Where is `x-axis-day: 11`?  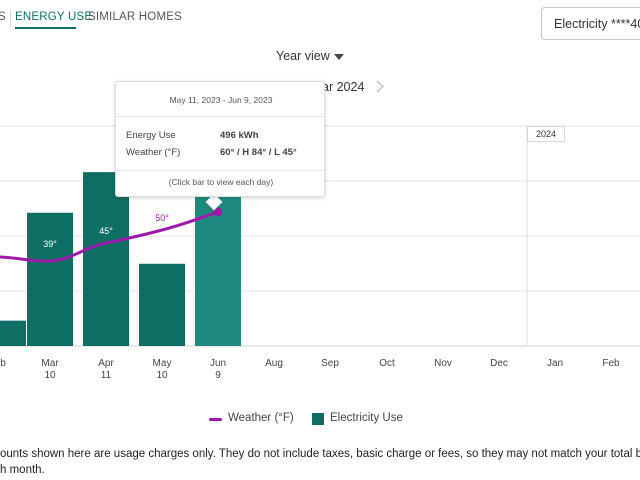
x-axis-day: 11 is located at coordinates (106, 375).